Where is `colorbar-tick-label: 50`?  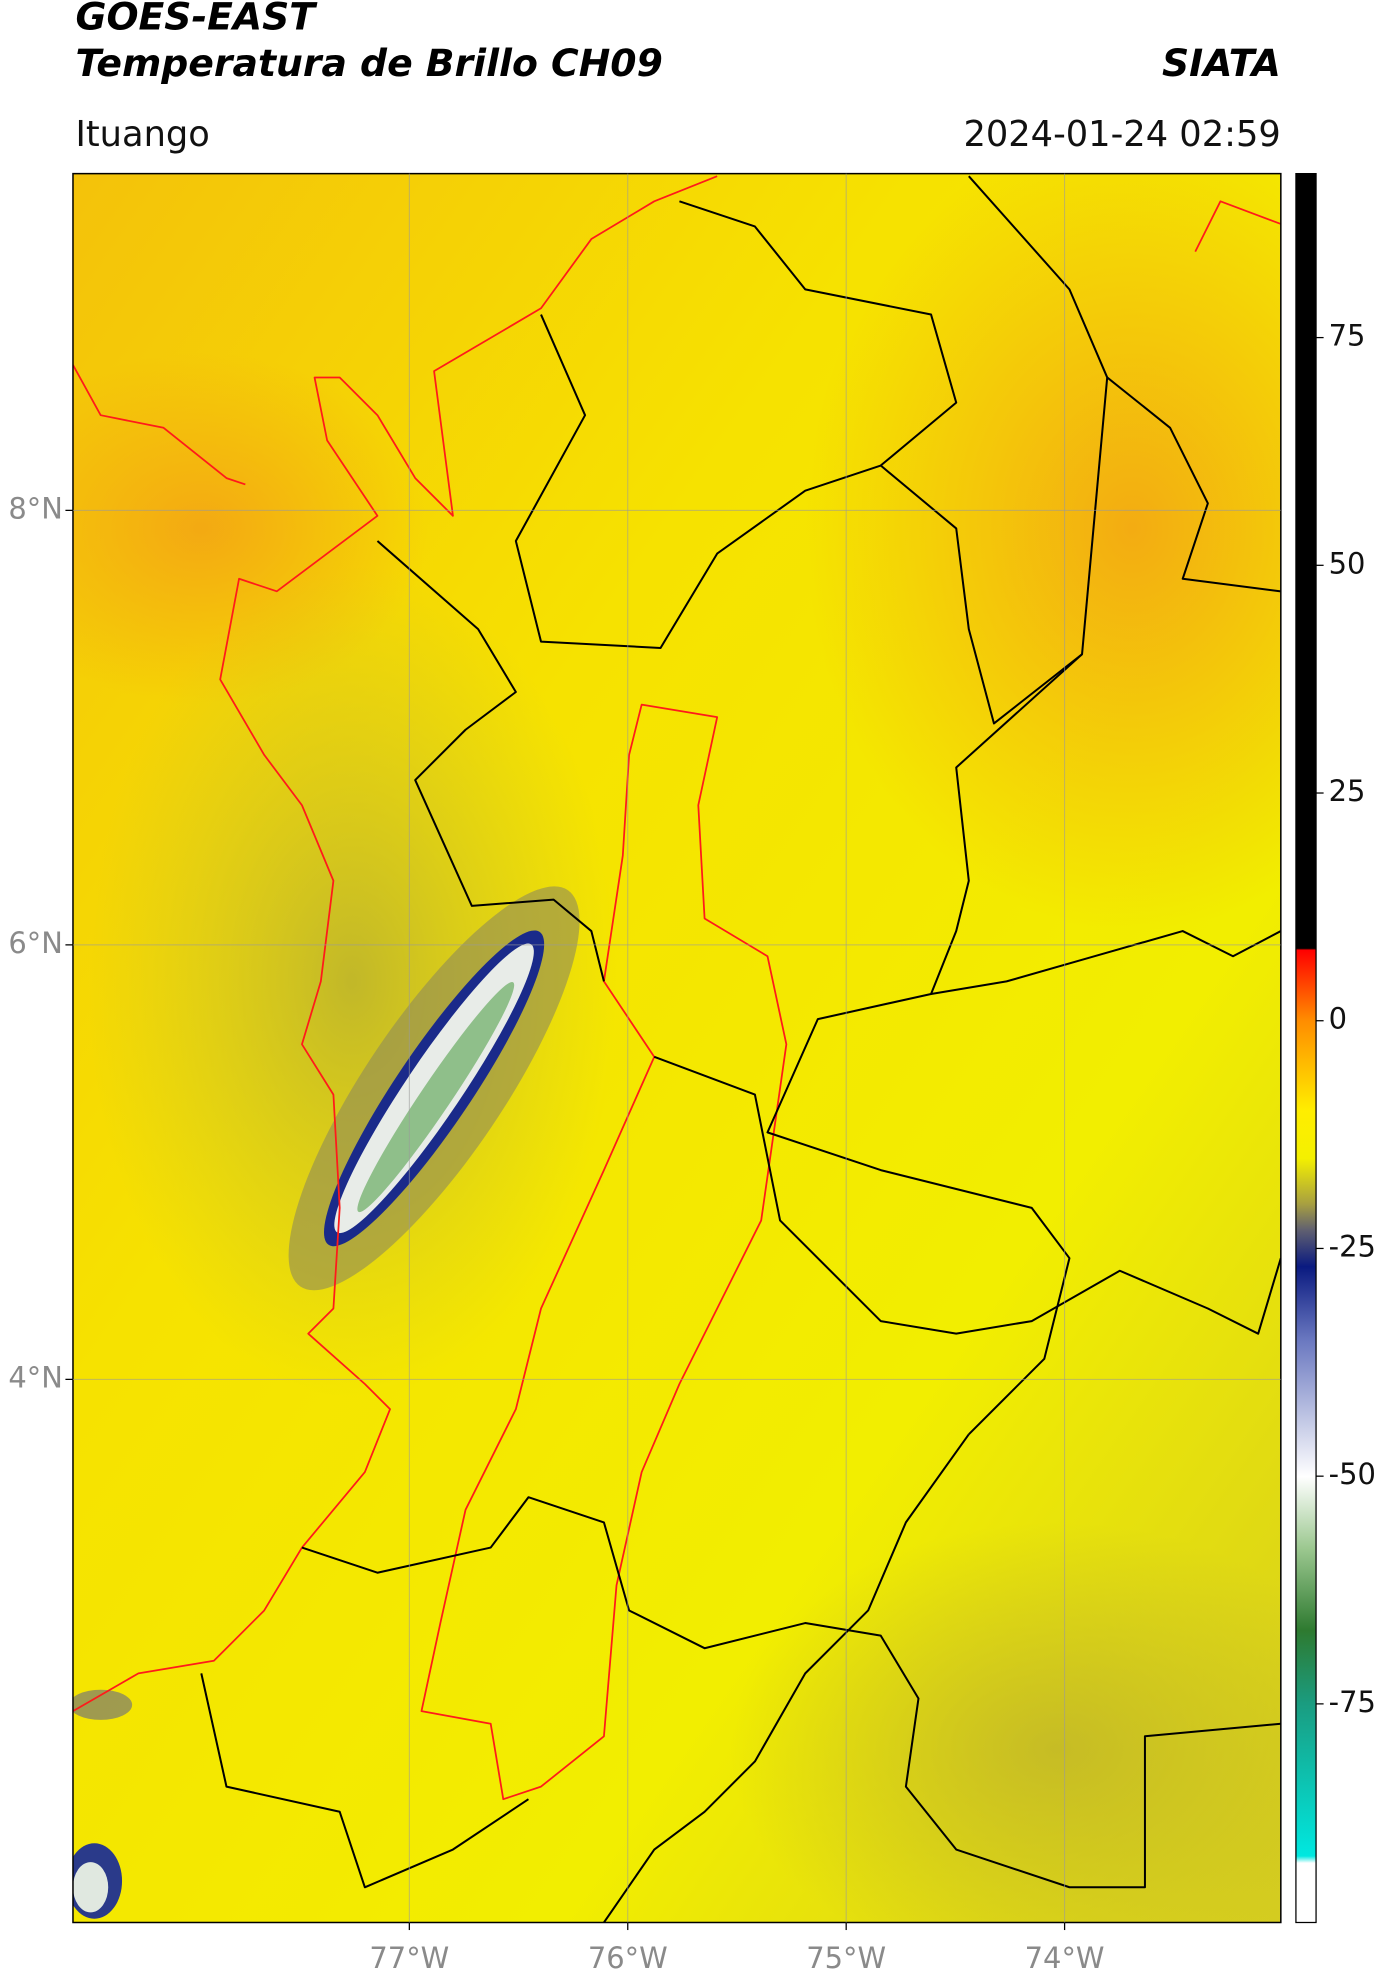 colorbar-tick-label: 50 is located at coordinates (1347, 563).